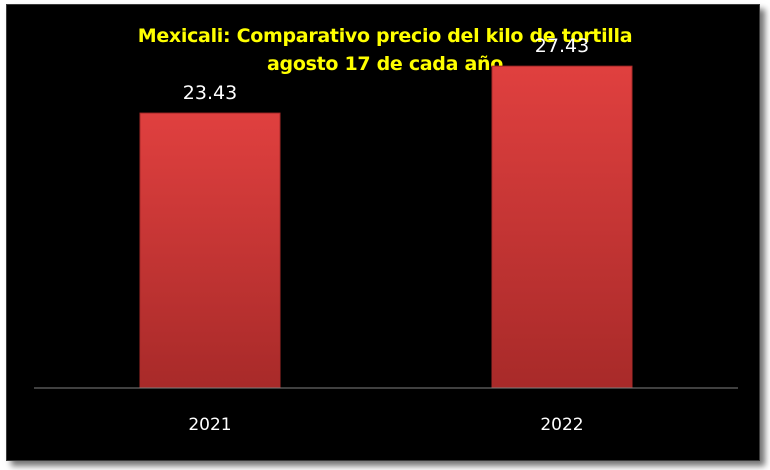 The width and height of the screenshot is (770, 470). Describe the element at coordinates (210, 93) in the screenshot. I see `data-label-2021: 23.43` at that location.